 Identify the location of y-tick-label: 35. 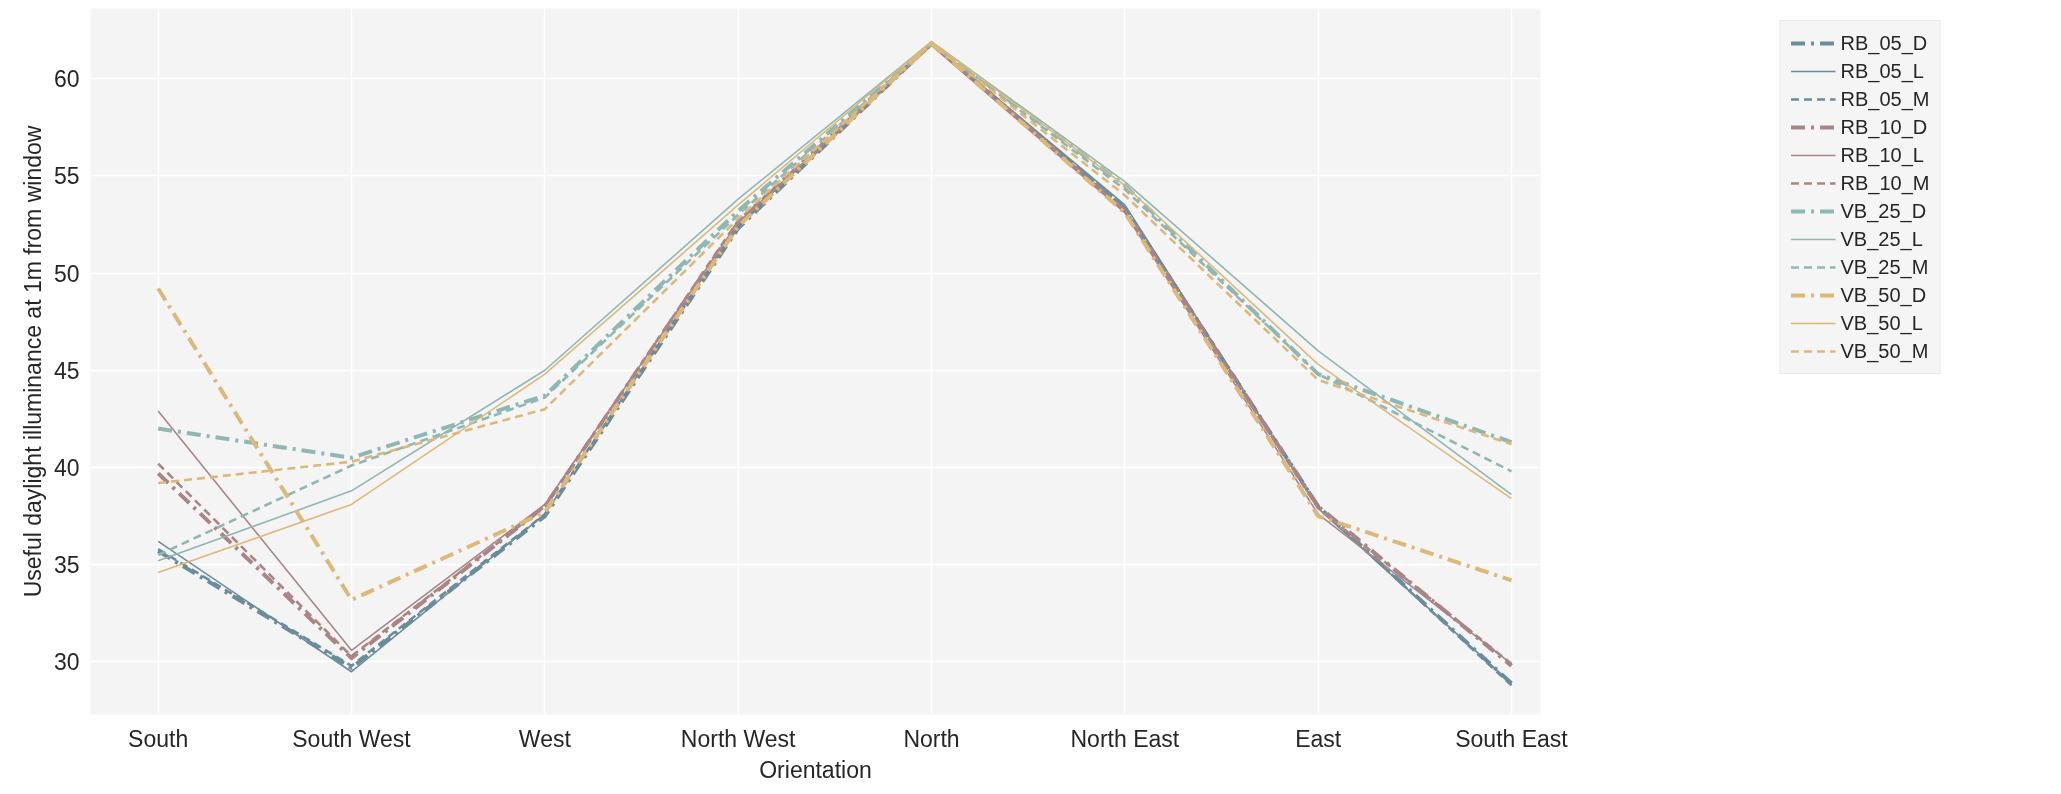
(66, 565).